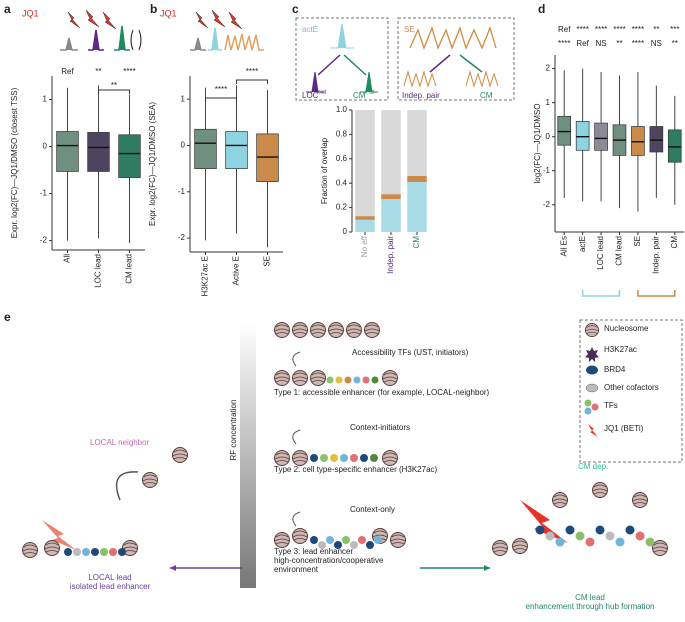 The image size is (685, 622). I want to click on schematic-label: enhancement through hub formation, so click(590, 606).